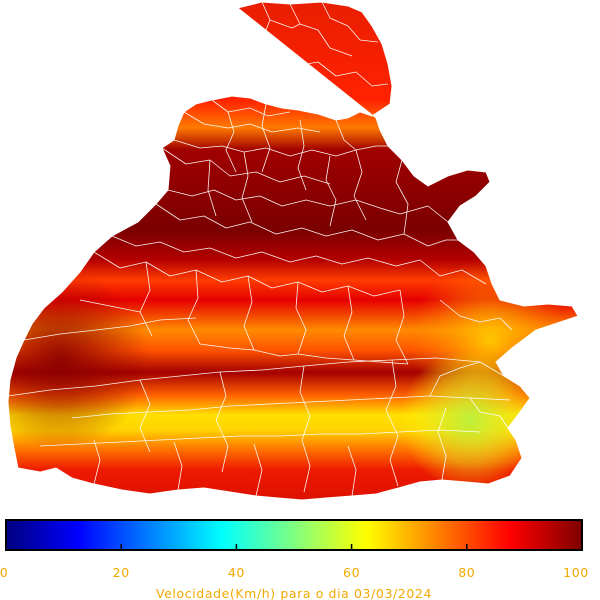  Describe the element at coordinates (4, 572) in the screenshot. I see `colorbar-tick-label: 0` at that location.